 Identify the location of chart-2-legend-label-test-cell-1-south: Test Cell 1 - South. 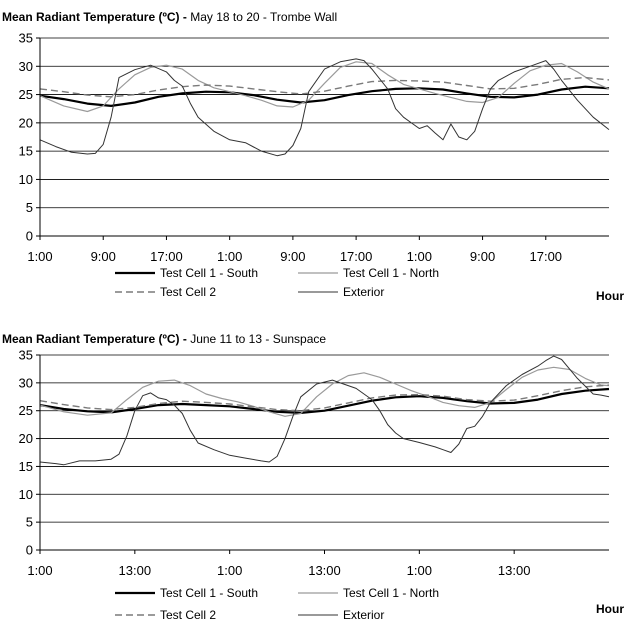
(209, 593).